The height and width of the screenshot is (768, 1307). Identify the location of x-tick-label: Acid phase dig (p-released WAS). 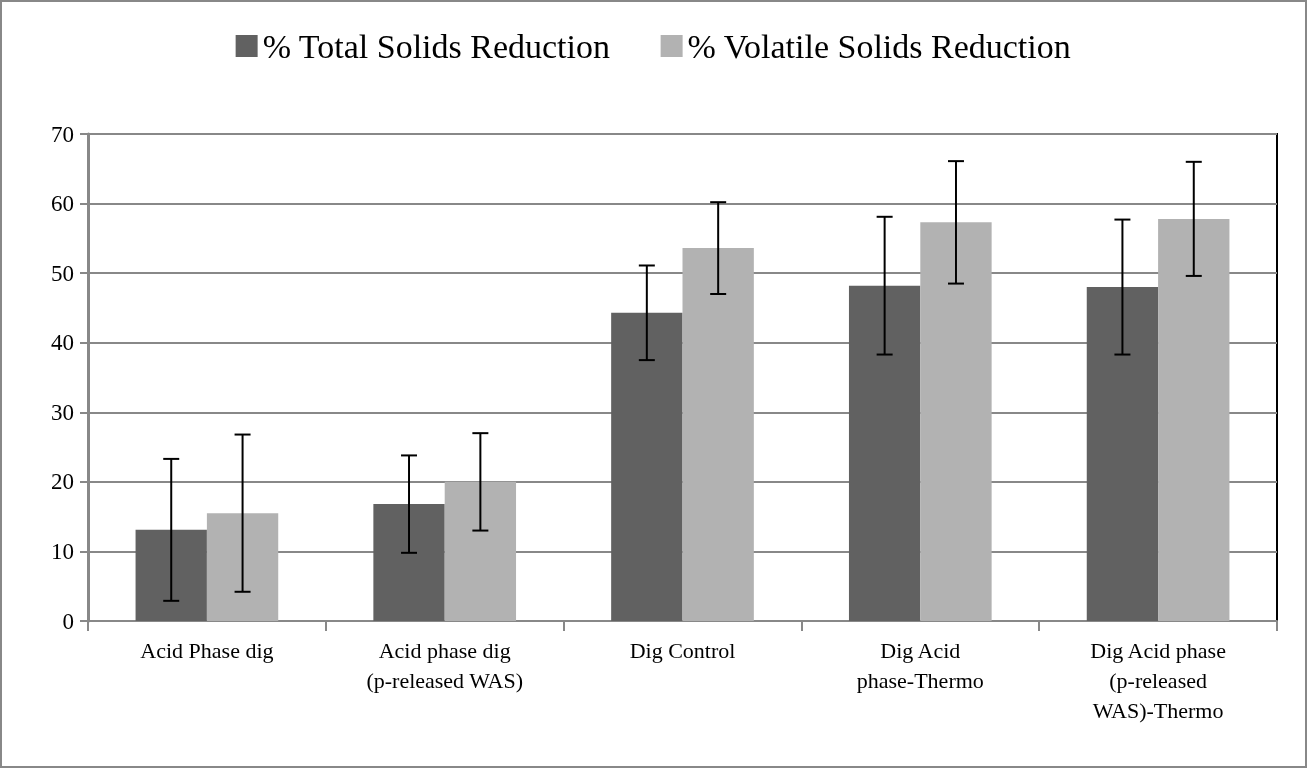
(444, 665).